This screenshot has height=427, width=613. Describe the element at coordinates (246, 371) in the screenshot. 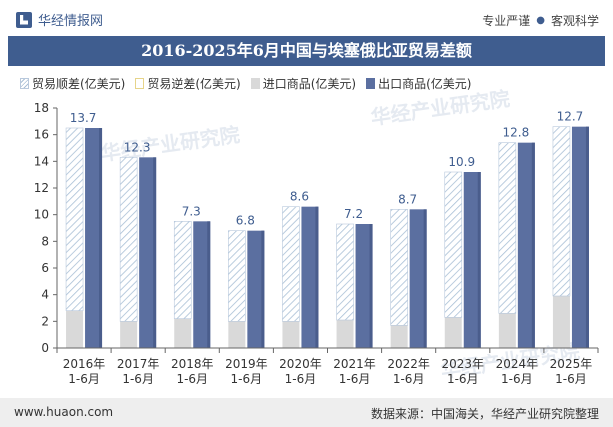

I see `x-tick-label: 2019年 1-6月` at that location.